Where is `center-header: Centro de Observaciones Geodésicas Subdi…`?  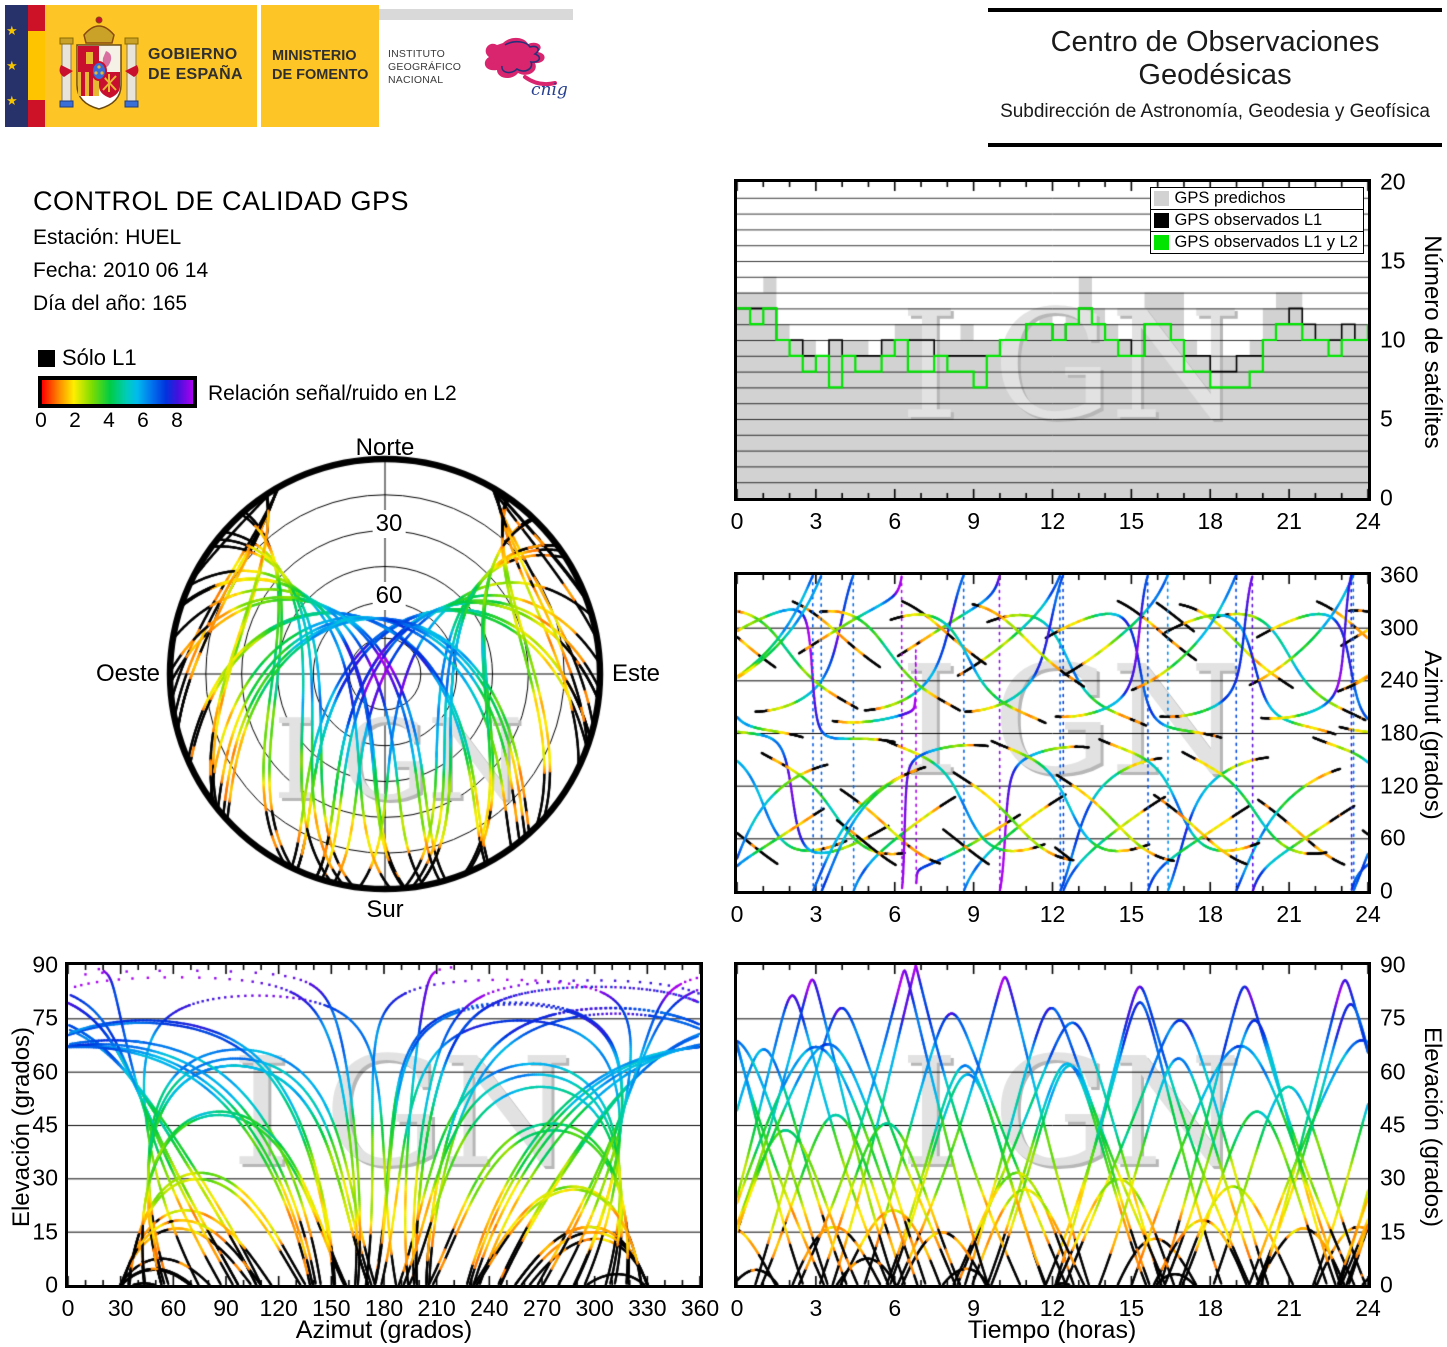 center-header: Centro de Observaciones Geodésicas Subdi… is located at coordinates (1215, 77).